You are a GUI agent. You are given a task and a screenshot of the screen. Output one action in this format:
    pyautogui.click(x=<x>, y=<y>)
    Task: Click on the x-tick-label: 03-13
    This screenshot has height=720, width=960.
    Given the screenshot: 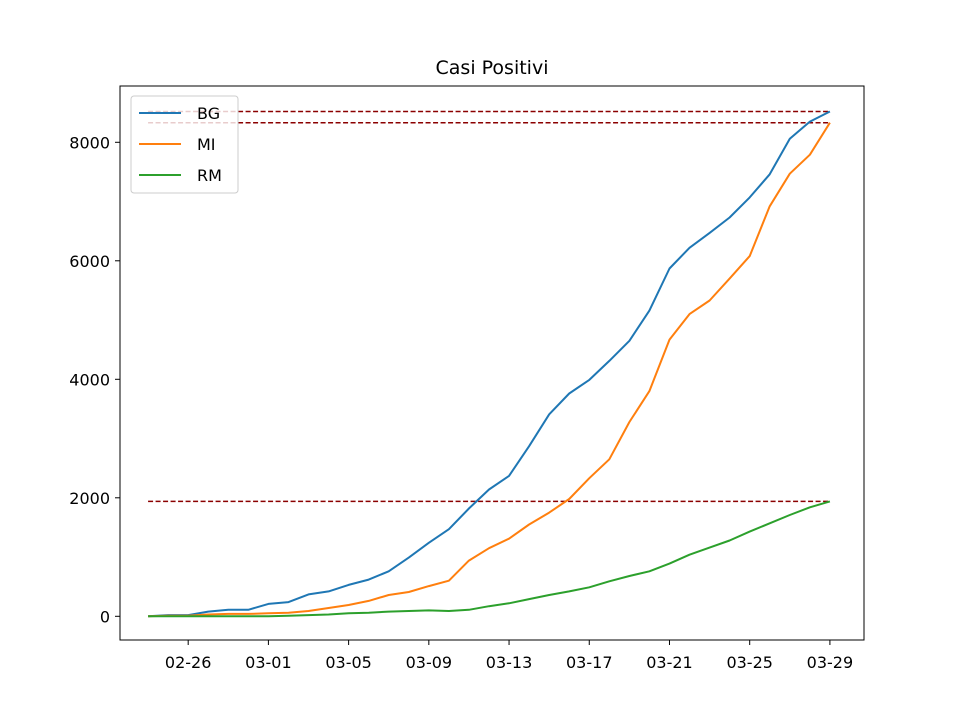 What is the action you would take?
    pyautogui.click(x=509, y=662)
    